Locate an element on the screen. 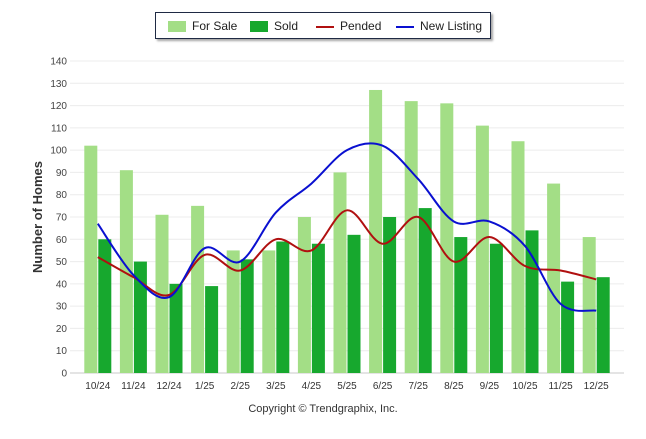  legend: For Sale Sold Pended New Listing is located at coordinates (323, 25).